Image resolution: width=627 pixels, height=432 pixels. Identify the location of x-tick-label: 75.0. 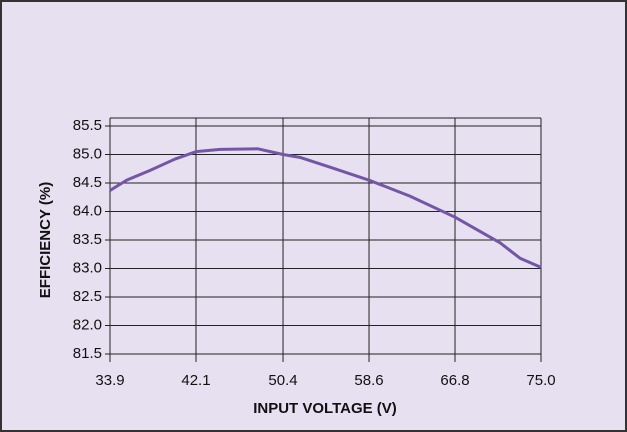
(540, 380).